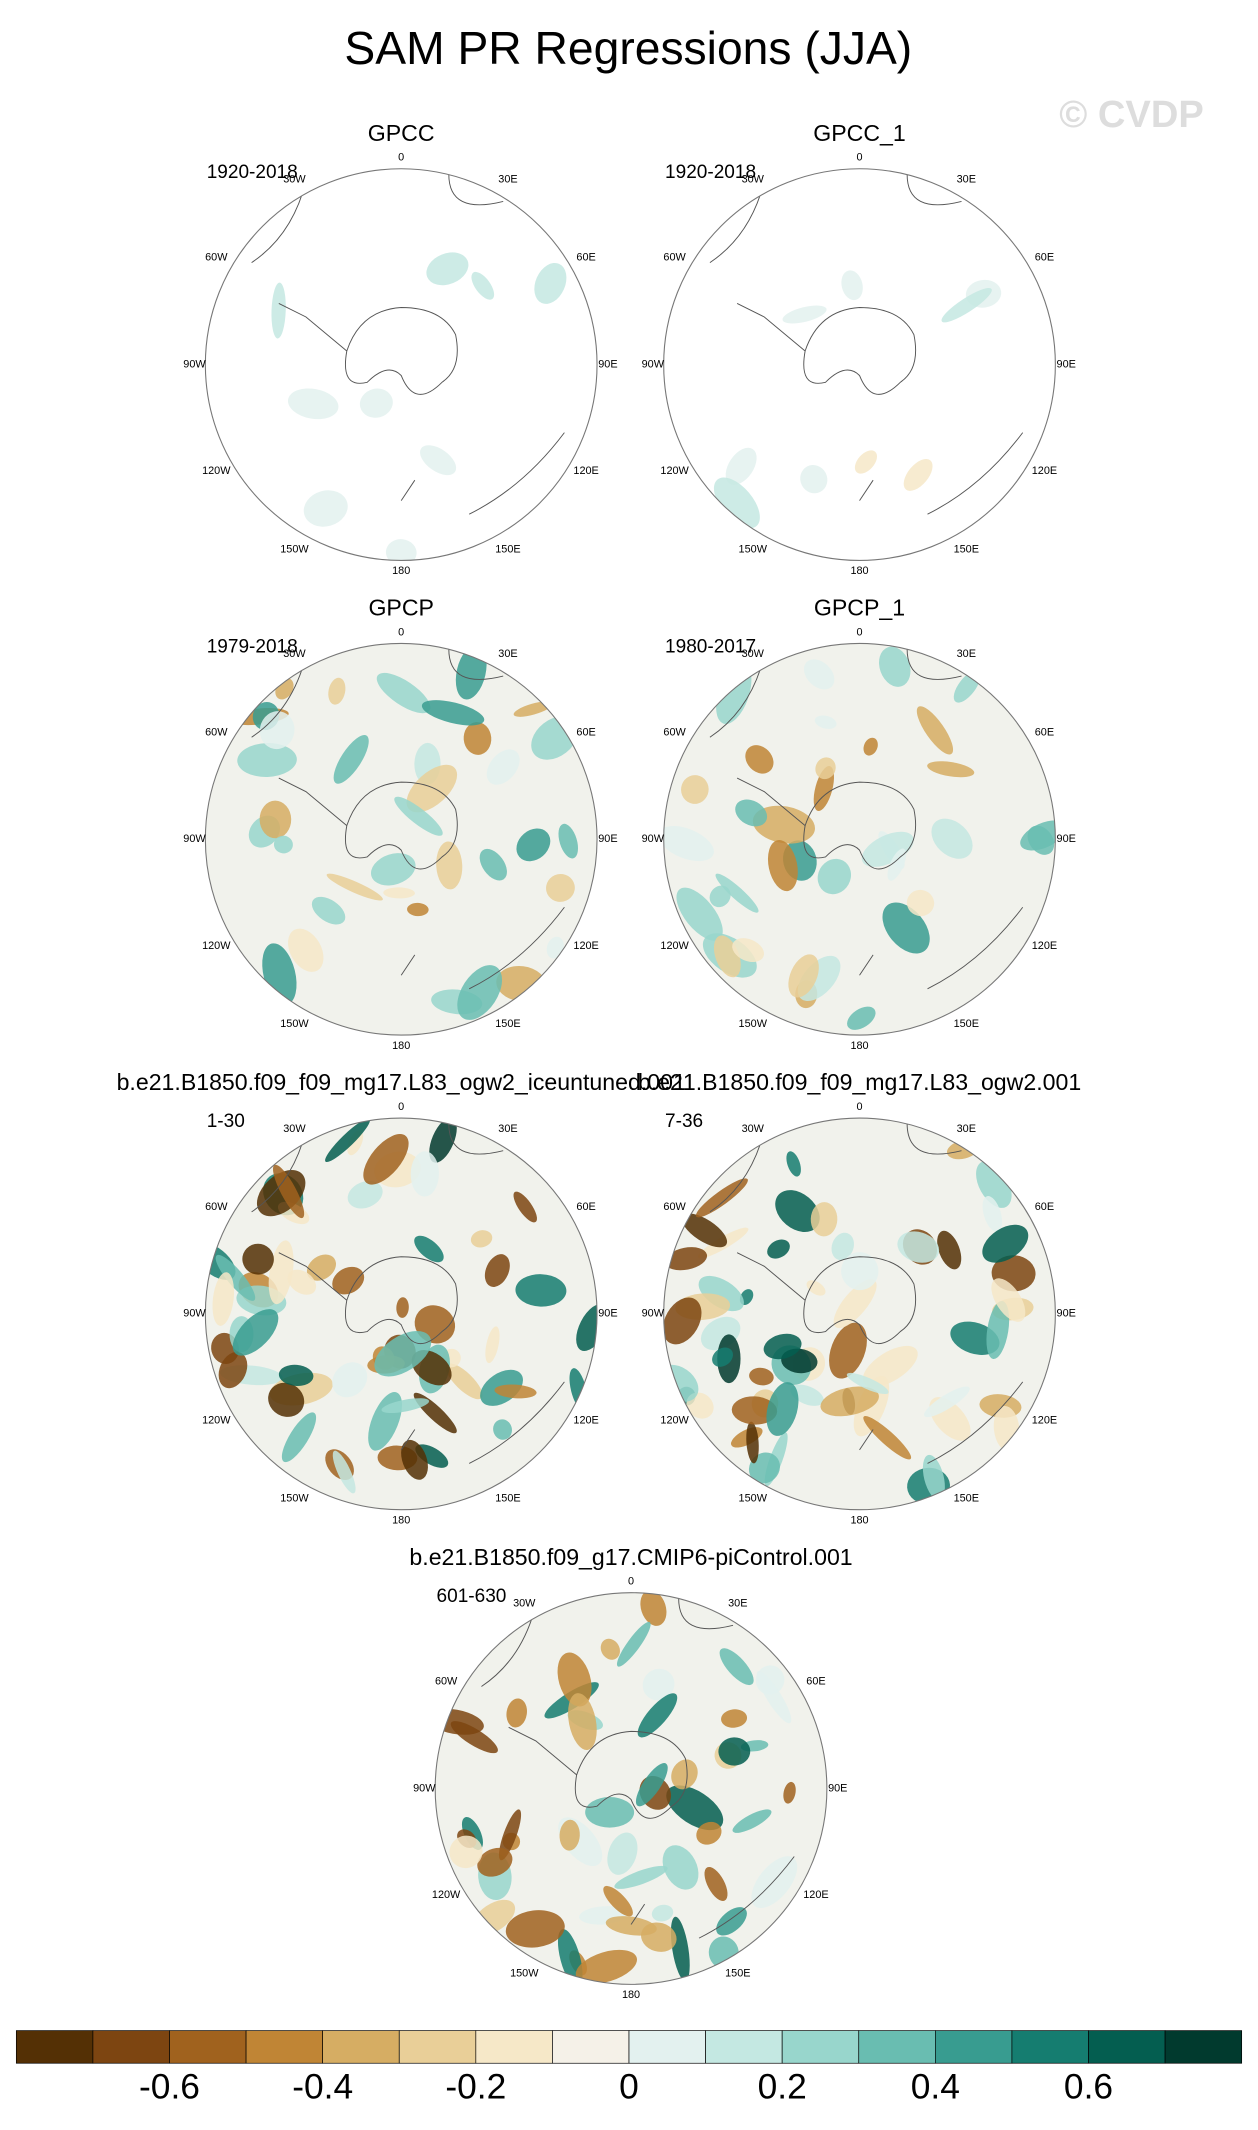 This screenshot has width=1258, height=2130. What do you see at coordinates (674, 1421) in the screenshot?
I see `lon-label: 120W` at bounding box center [674, 1421].